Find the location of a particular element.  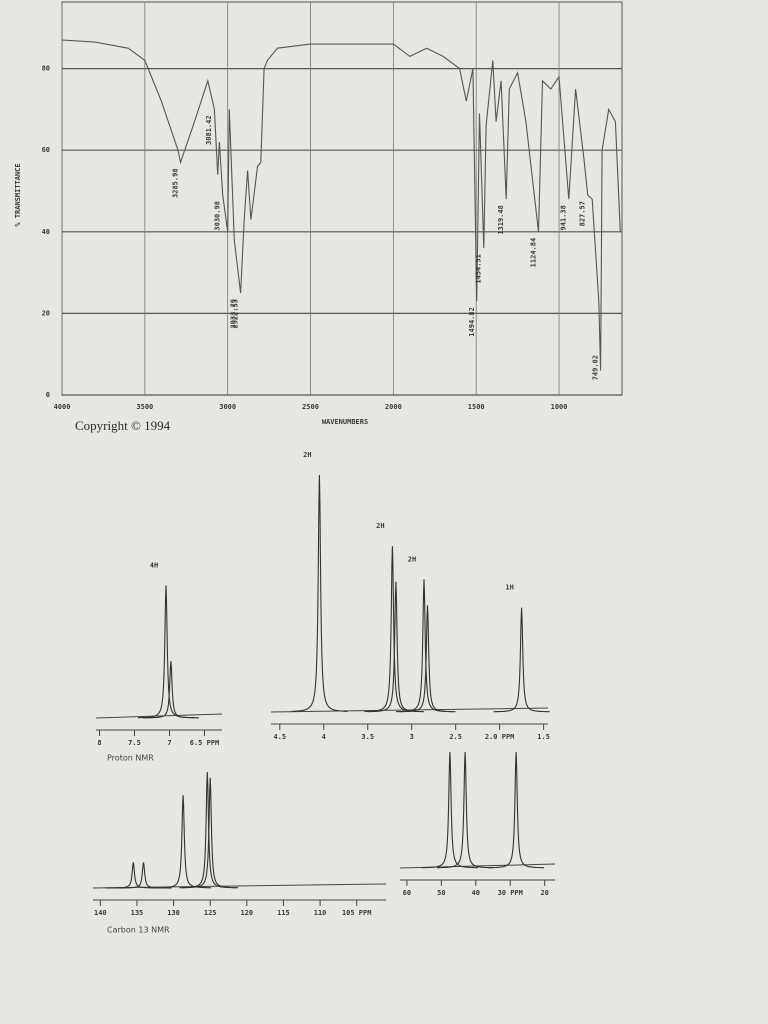

carbon-nmr-label: Carbon 13 NMR is located at coordinates (138, 930).